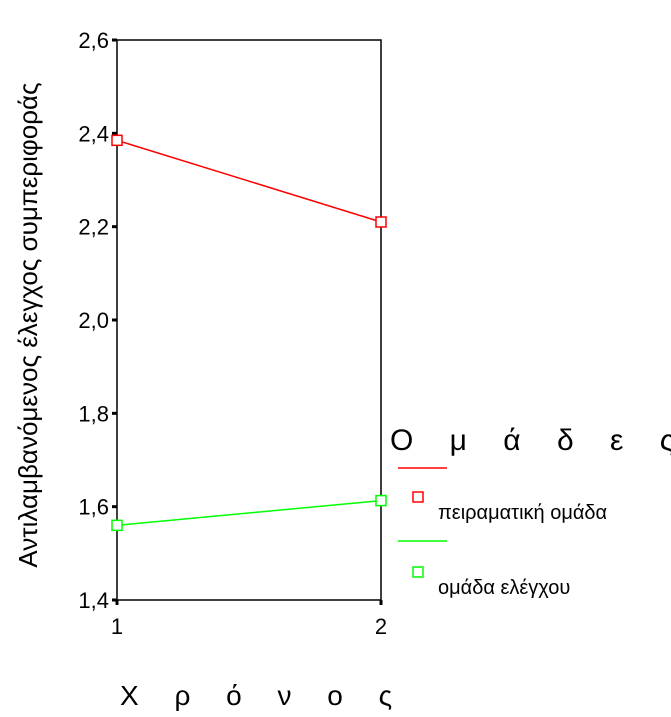 The width and height of the screenshot is (671, 717). I want to click on y-tick-label: 1,4, so click(93, 600).